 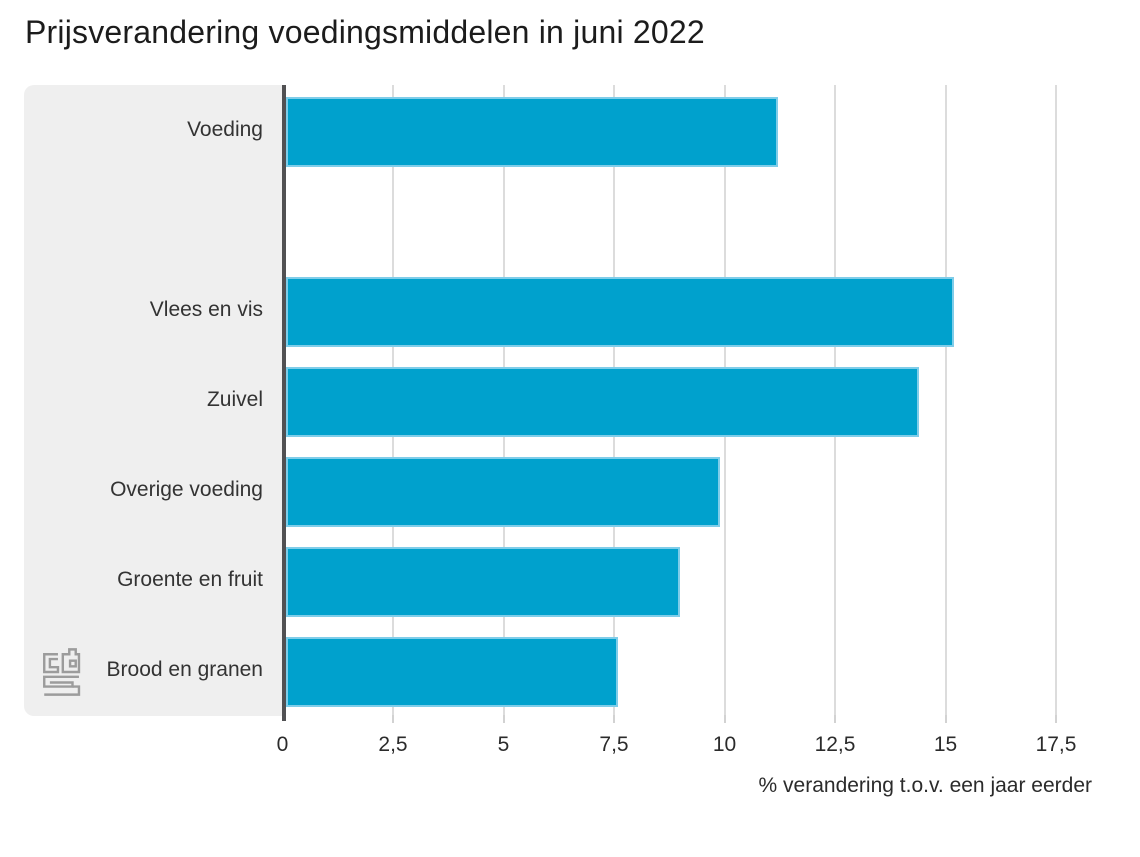 I want to click on x-tick-label-12,5: 12,5, so click(x=835, y=744).